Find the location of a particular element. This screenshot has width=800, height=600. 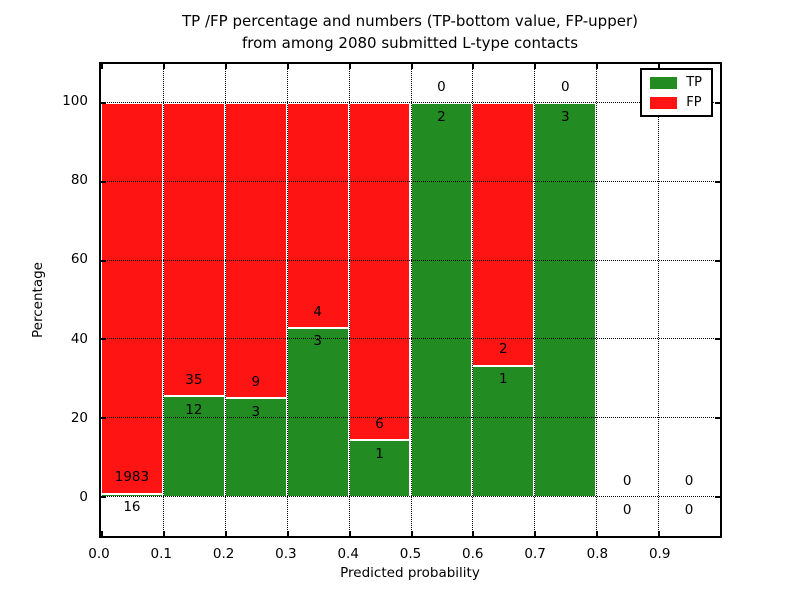

legend-entry-fp: FP is located at coordinates (676, 102).